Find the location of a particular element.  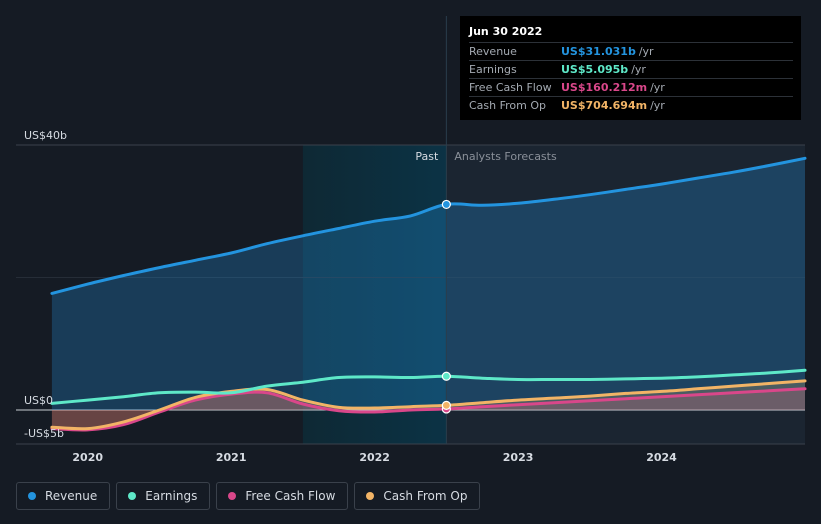

tooltip-row-cash-from-op: Cash From Op US$704.694m /yr is located at coordinates (631, 105).